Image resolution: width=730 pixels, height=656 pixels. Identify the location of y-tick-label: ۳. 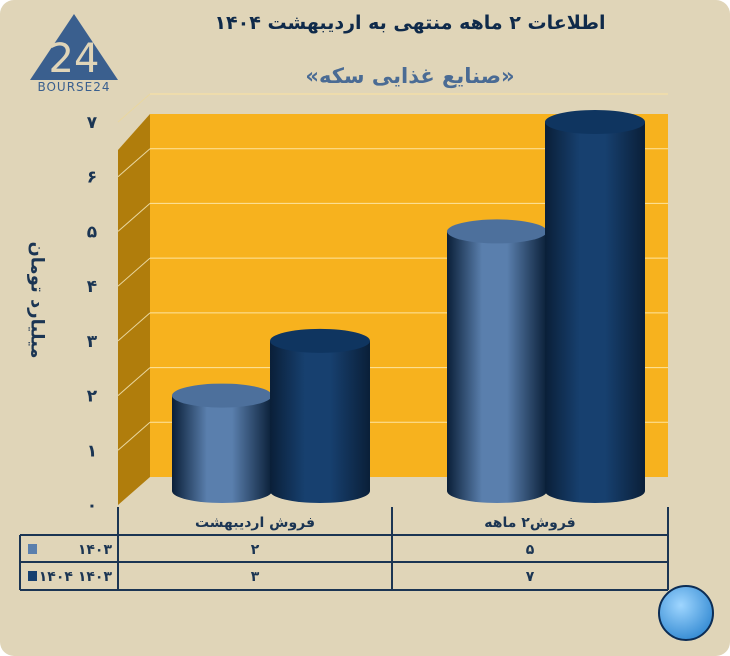
(92, 342).